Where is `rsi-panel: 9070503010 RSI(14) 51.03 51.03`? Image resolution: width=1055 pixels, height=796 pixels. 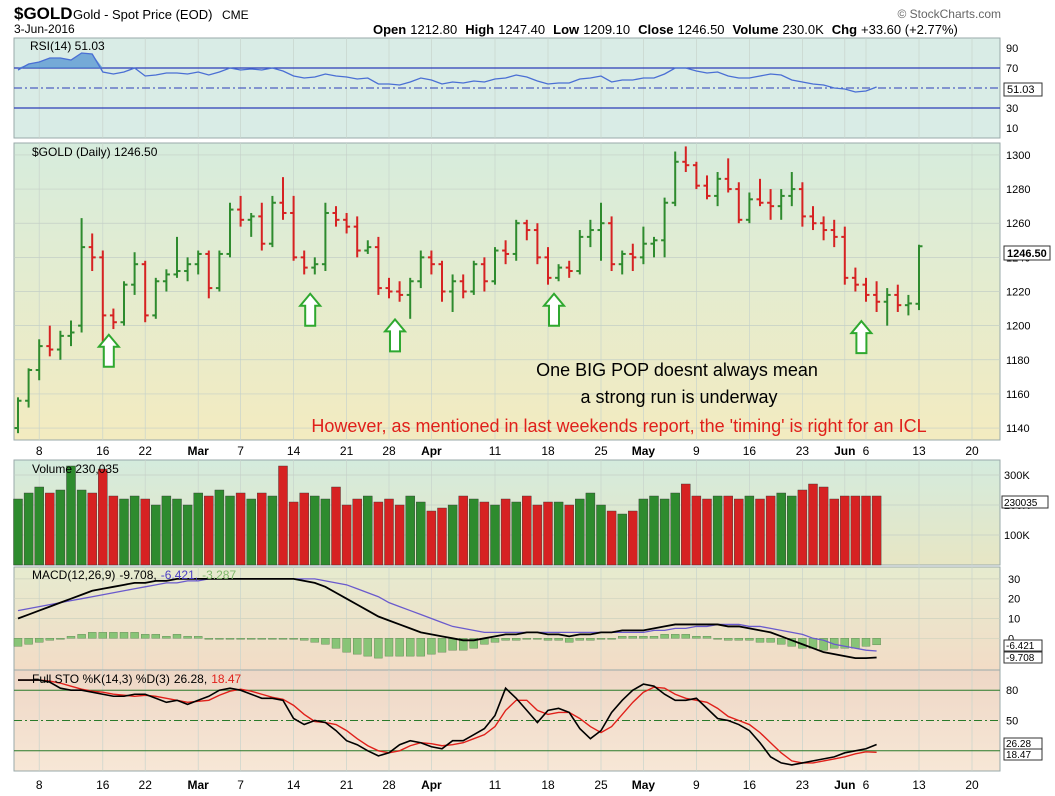 rsi-panel: 9070503010 RSI(14) 51.03 51.03 is located at coordinates (528, 88).